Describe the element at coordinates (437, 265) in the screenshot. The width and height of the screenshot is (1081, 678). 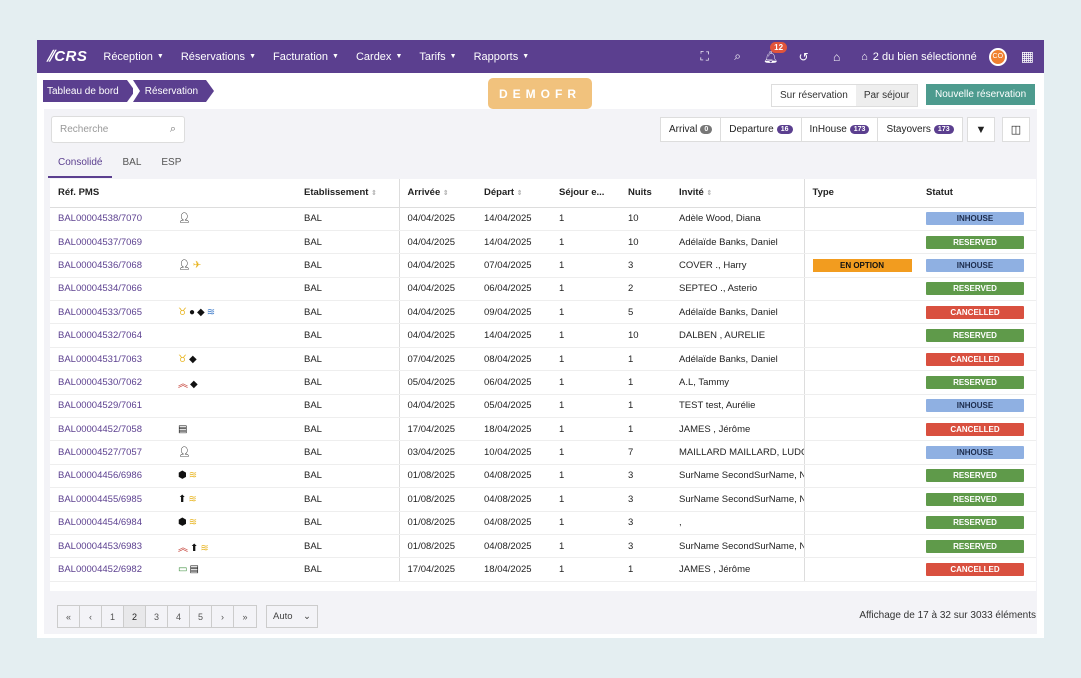
I see `arrival-cell: 04/04/2025` at that location.